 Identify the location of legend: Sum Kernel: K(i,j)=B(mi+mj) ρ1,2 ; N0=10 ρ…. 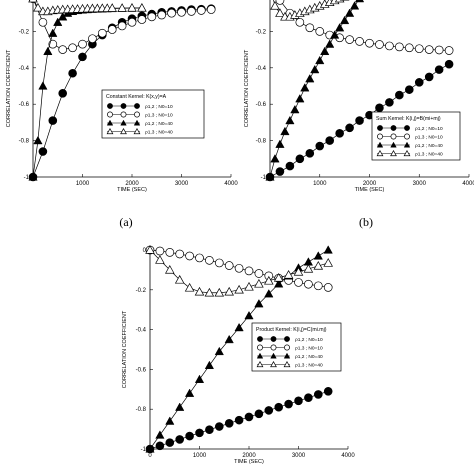
(416, 136).